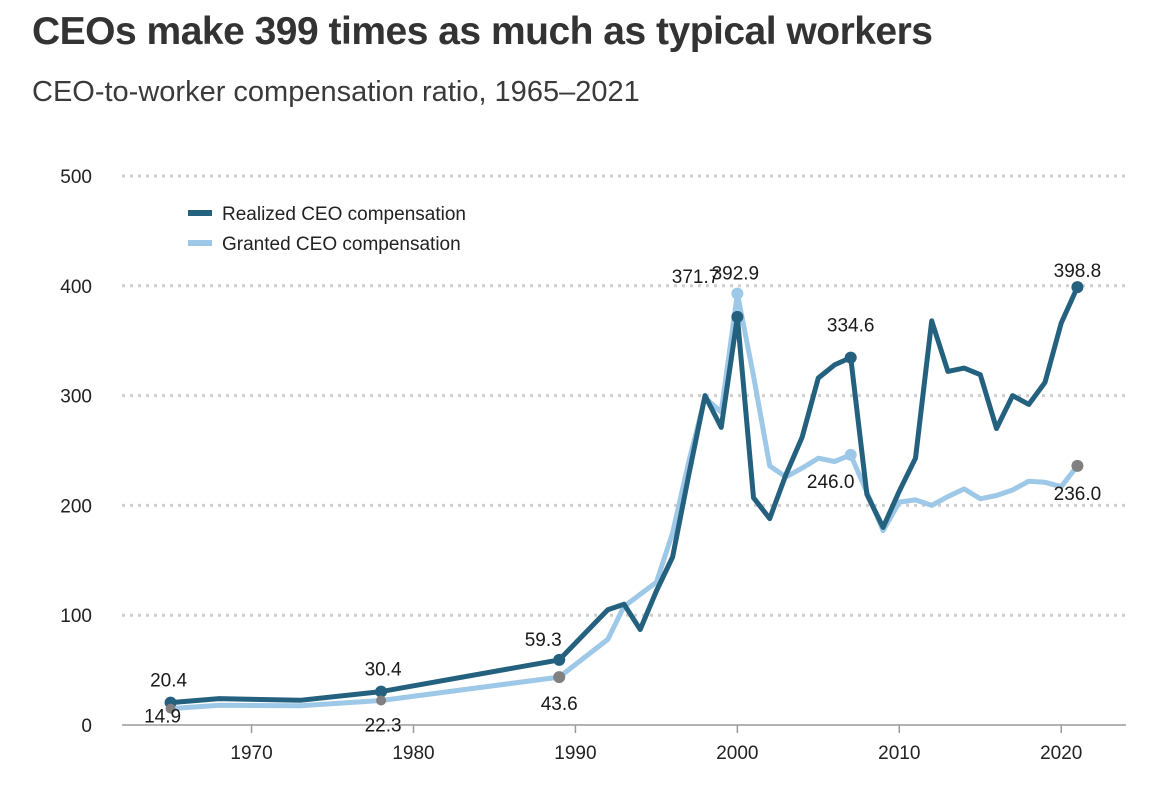 The height and width of the screenshot is (788, 1170). I want to click on x-tick-label-2020: 2020, so click(1061, 753).